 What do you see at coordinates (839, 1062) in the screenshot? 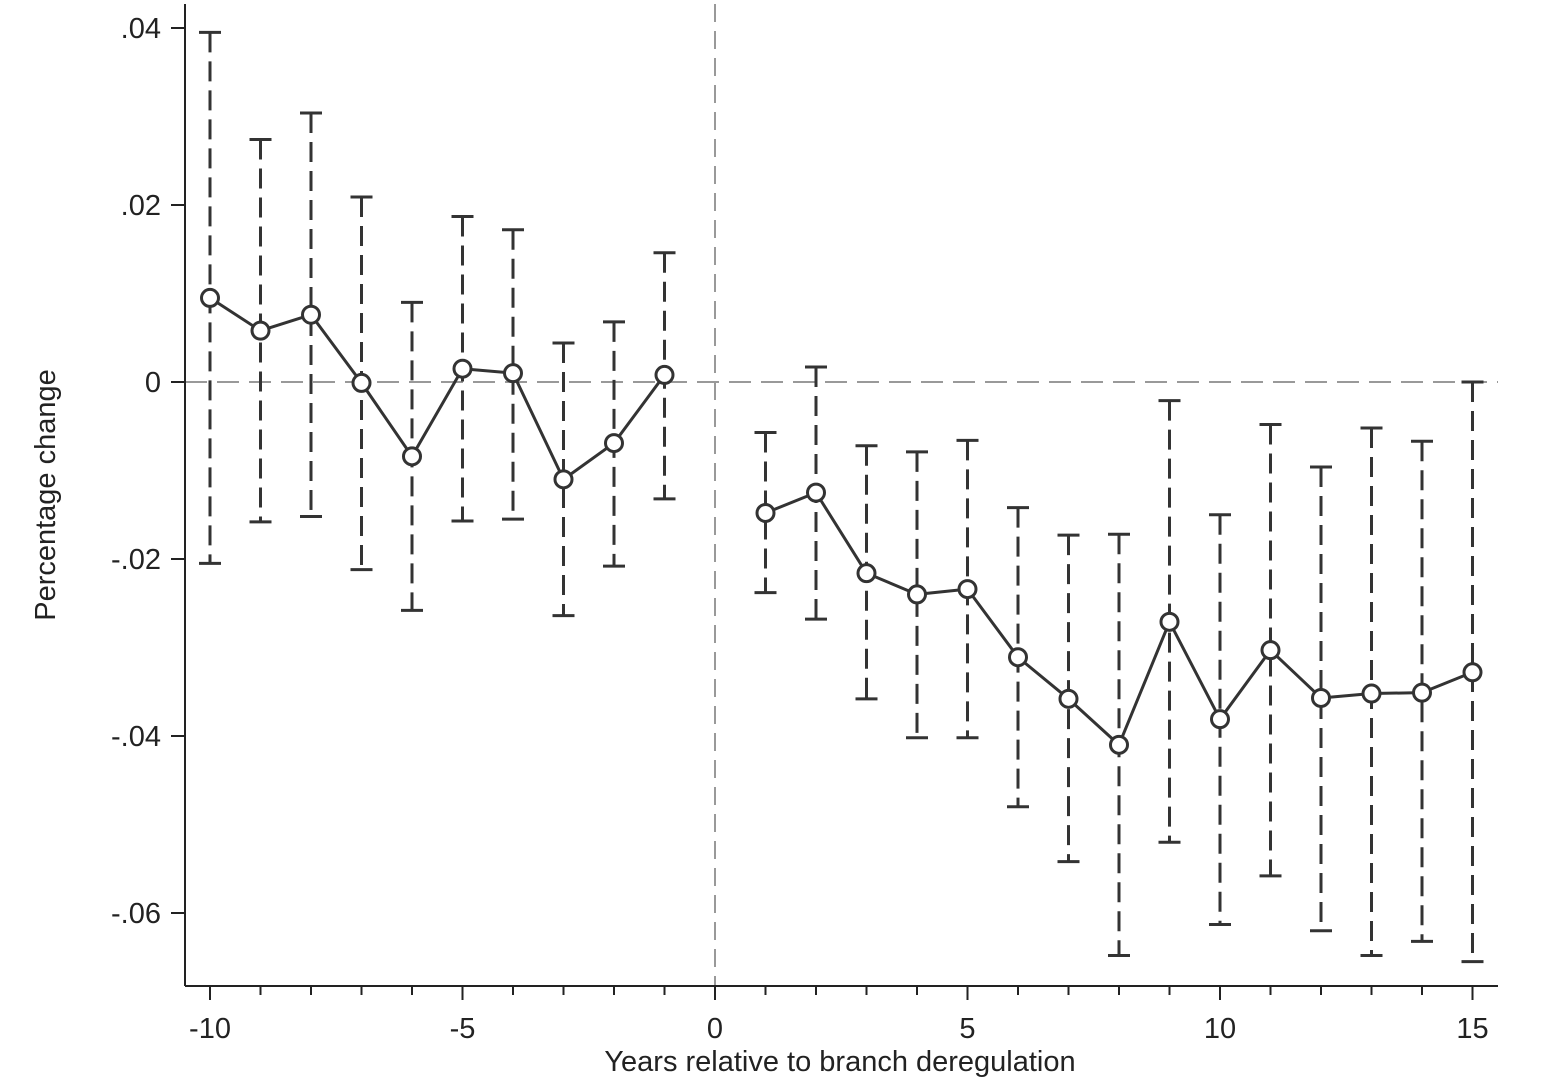
I see `x-axis-title: Years relative to branch deregulation` at bounding box center [839, 1062].